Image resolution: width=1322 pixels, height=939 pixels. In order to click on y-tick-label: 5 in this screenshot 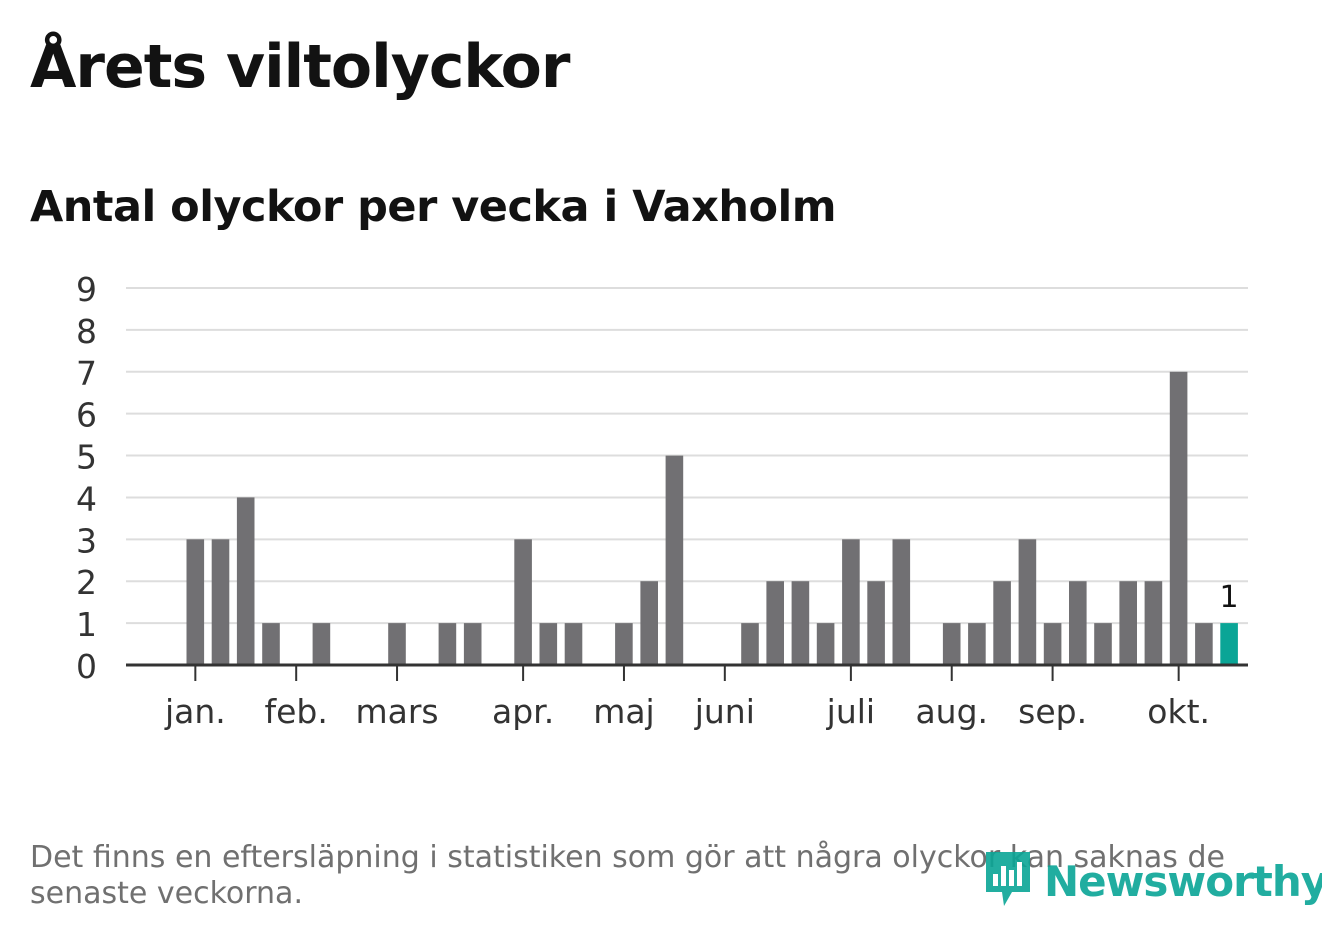, I will do `click(86, 457)`.